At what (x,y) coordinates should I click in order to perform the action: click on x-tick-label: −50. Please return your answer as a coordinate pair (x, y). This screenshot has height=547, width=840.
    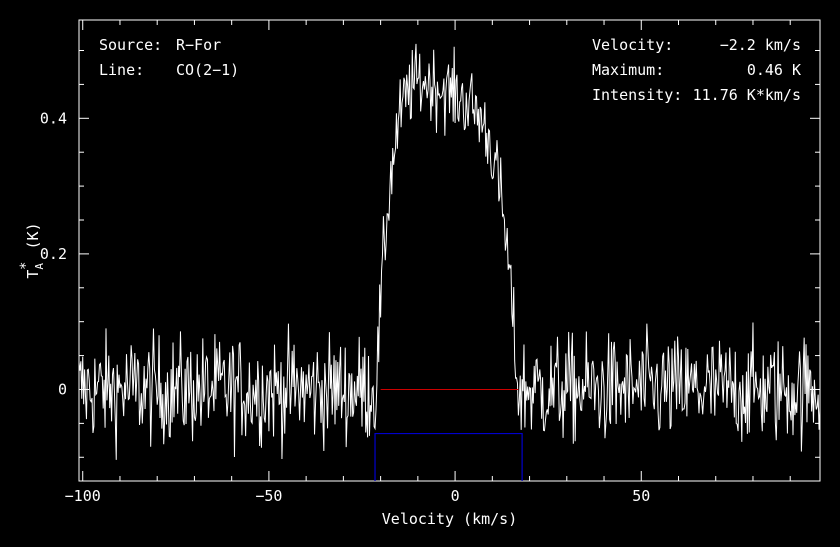
    Looking at the image, I should click on (268, 496).